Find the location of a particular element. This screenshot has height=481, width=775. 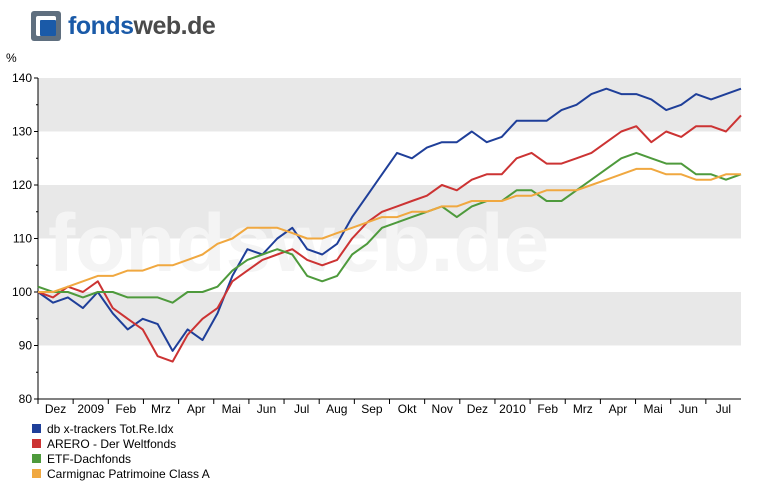

x-tick-label-8: Aug is located at coordinates (336, 409).